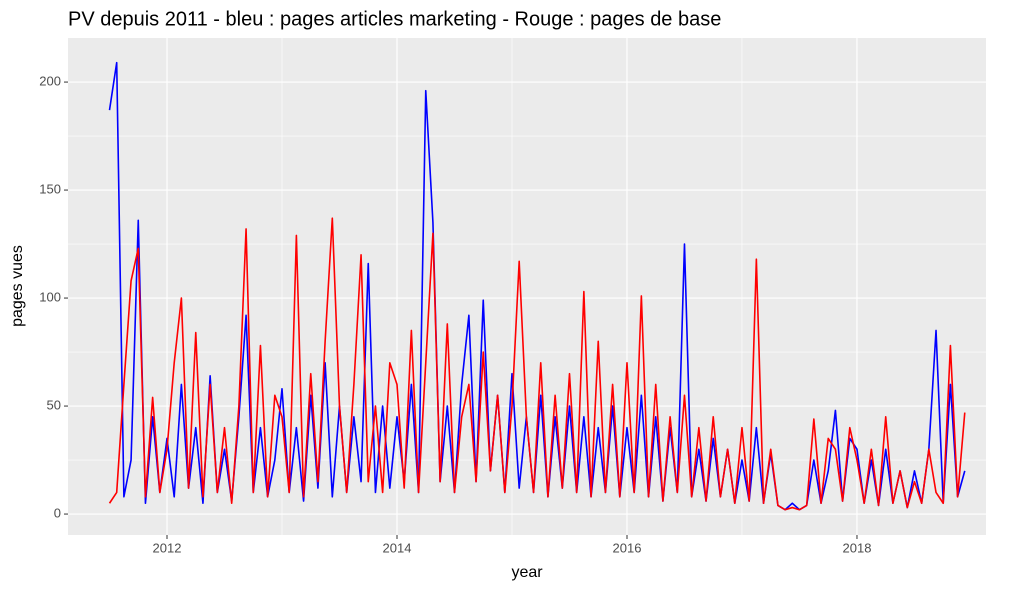 Image resolution: width=1024 pixels, height=592 pixels. What do you see at coordinates (57, 512) in the screenshot?
I see `y-tick-label: 0` at bounding box center [57, 512].